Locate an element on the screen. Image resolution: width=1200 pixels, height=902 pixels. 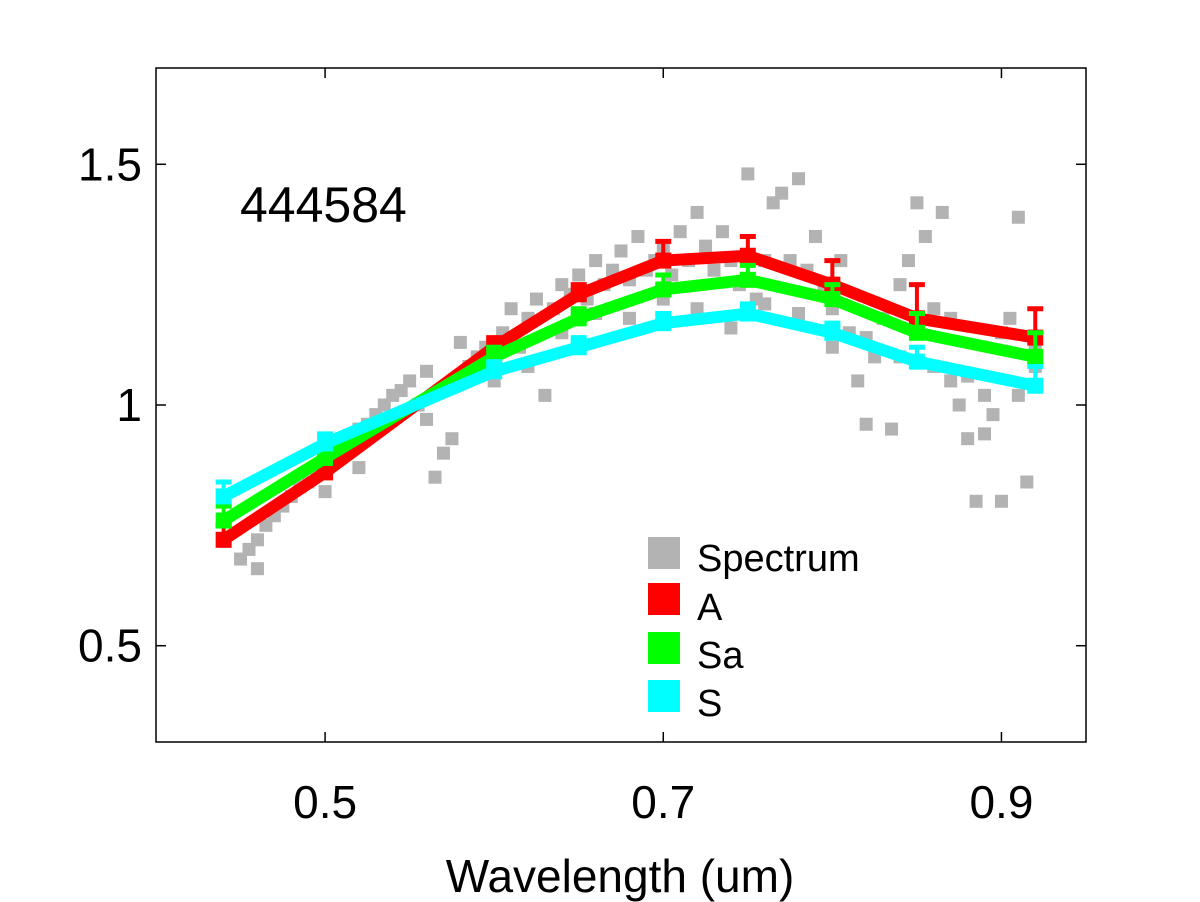
legend-label-s: S is located at coordinates (709, 704).